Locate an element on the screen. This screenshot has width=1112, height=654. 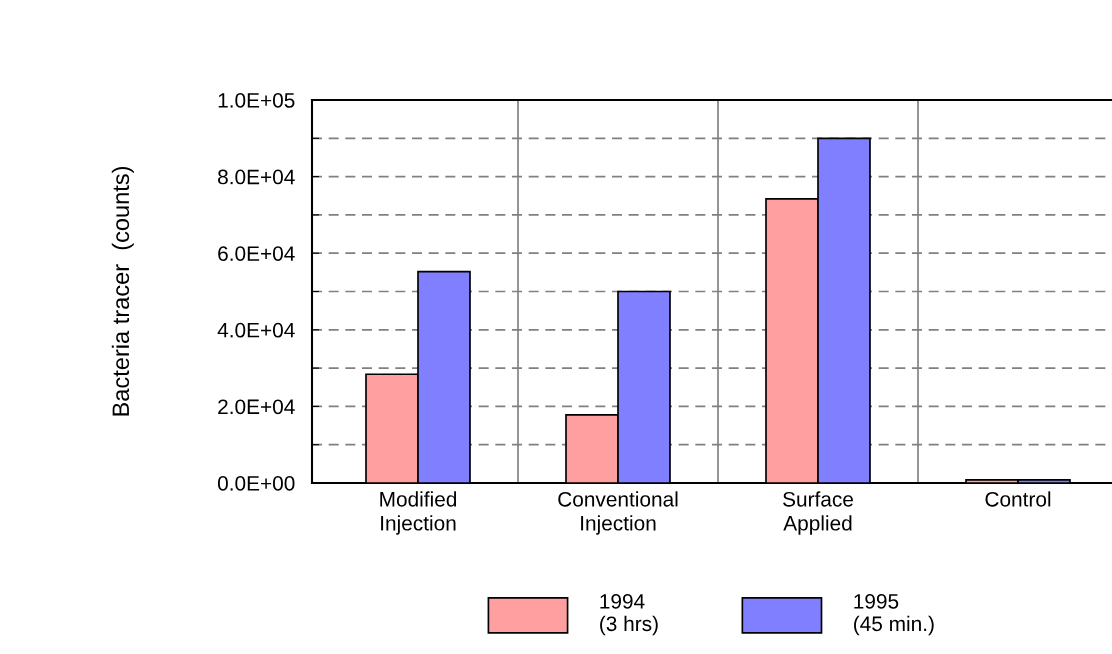
x-tick-label: Surface Applied is located at coordinates (818, 513).